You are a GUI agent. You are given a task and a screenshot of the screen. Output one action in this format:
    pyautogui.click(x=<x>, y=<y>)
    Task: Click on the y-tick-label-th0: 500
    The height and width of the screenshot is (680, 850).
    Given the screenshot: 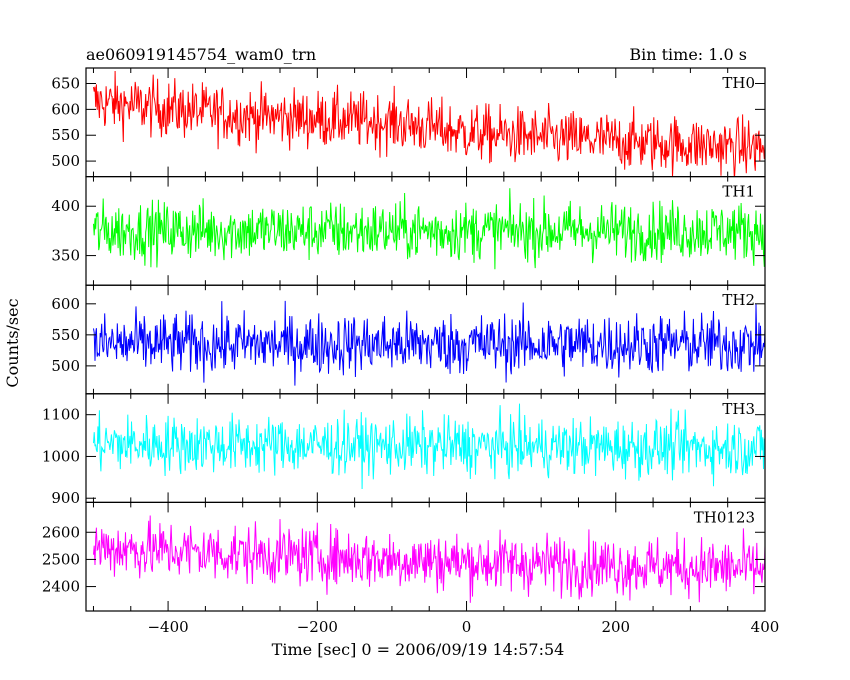 What is the action you would take?
    pyautogui.click(x=65, y=161)
    